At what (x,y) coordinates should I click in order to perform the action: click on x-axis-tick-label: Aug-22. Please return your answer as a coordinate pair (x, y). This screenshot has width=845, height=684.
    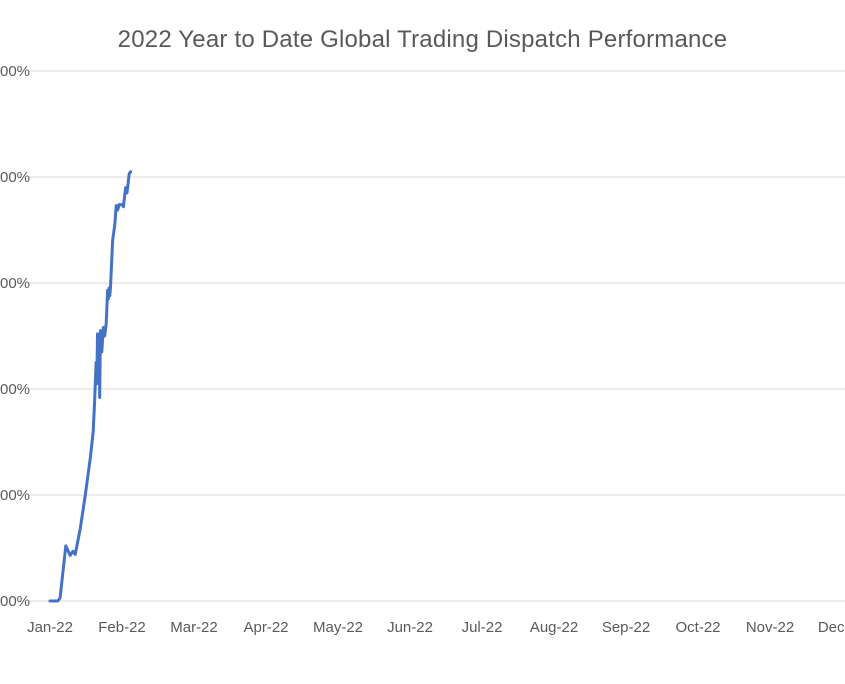
    Looking at the image, I should click on (554, 627).